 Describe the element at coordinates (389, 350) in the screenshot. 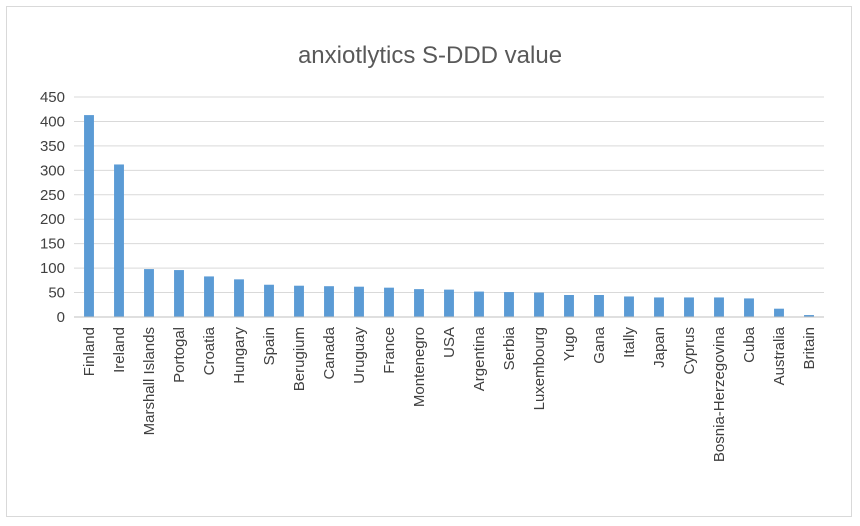

I see `x-category-label: France` at that location.